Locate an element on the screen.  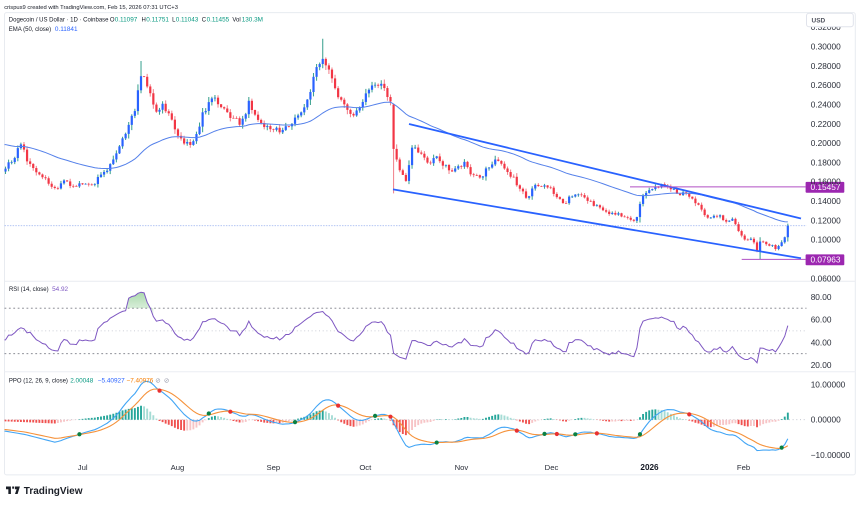
svg-text: 0.15457 is located at coordinates (826, 187).